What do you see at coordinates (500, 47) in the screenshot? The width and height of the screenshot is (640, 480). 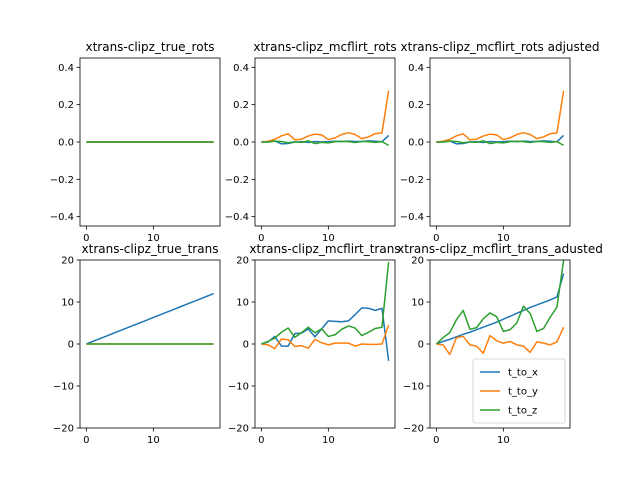 I see `subplot-title: xtrans-clipz_mcflirt_rots adjusted` at bounding box center [500, 47].